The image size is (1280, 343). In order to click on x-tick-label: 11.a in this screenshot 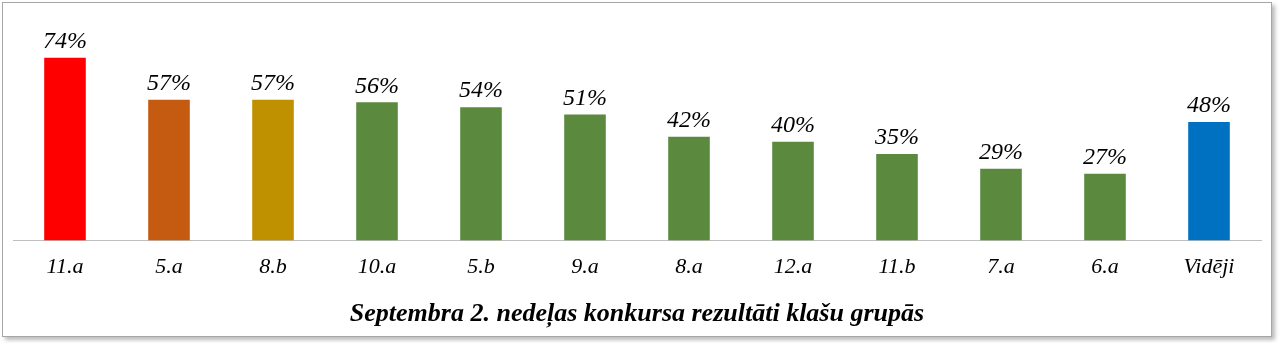, I will do `click(65, 266)`.